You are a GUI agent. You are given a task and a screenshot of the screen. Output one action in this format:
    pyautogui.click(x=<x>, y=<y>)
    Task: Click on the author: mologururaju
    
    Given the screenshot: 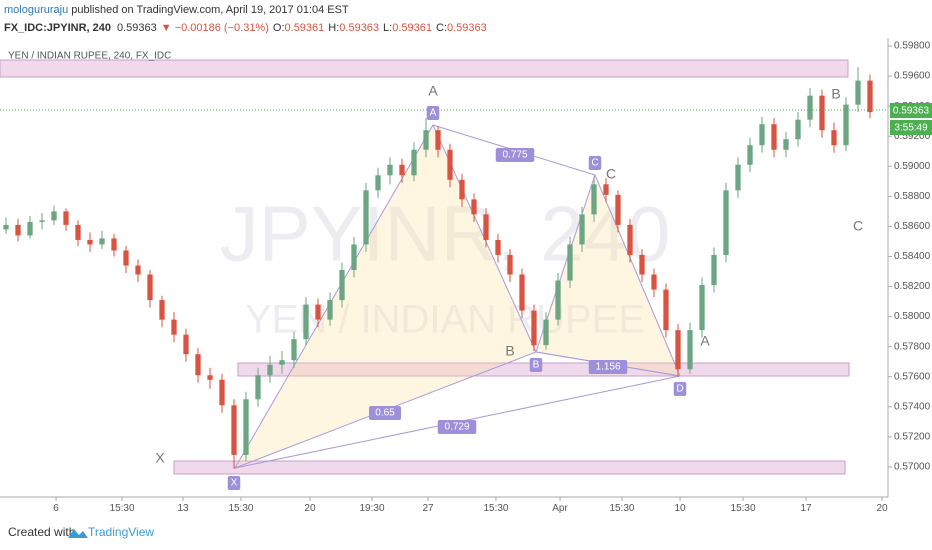 What is the action you would take?
    pyautogui.click(x=36, y=10)
    